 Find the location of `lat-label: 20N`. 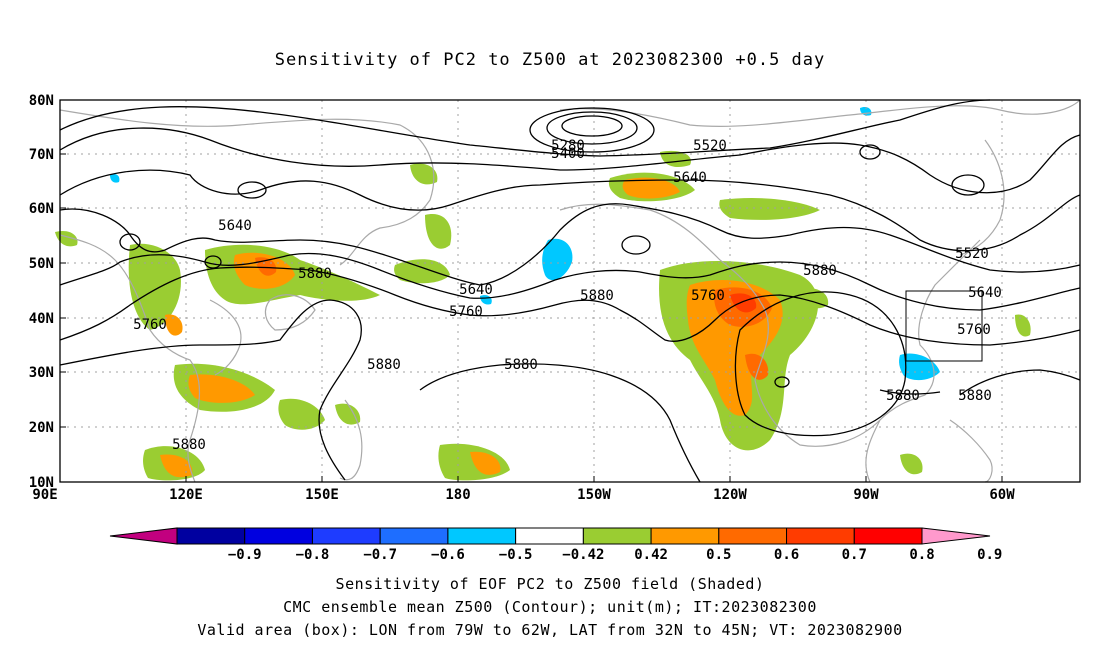

lat-label: 20N is located at coordinates (41, 428).